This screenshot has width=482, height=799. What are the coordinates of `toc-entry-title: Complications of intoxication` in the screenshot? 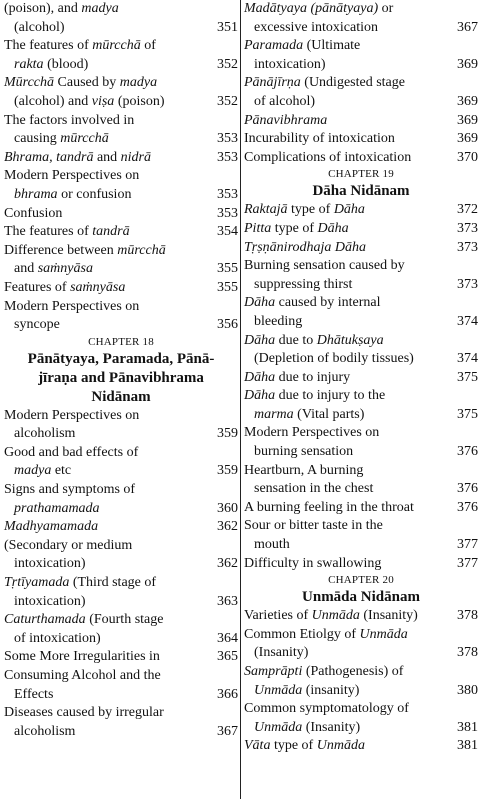 It's located at (328, 157).